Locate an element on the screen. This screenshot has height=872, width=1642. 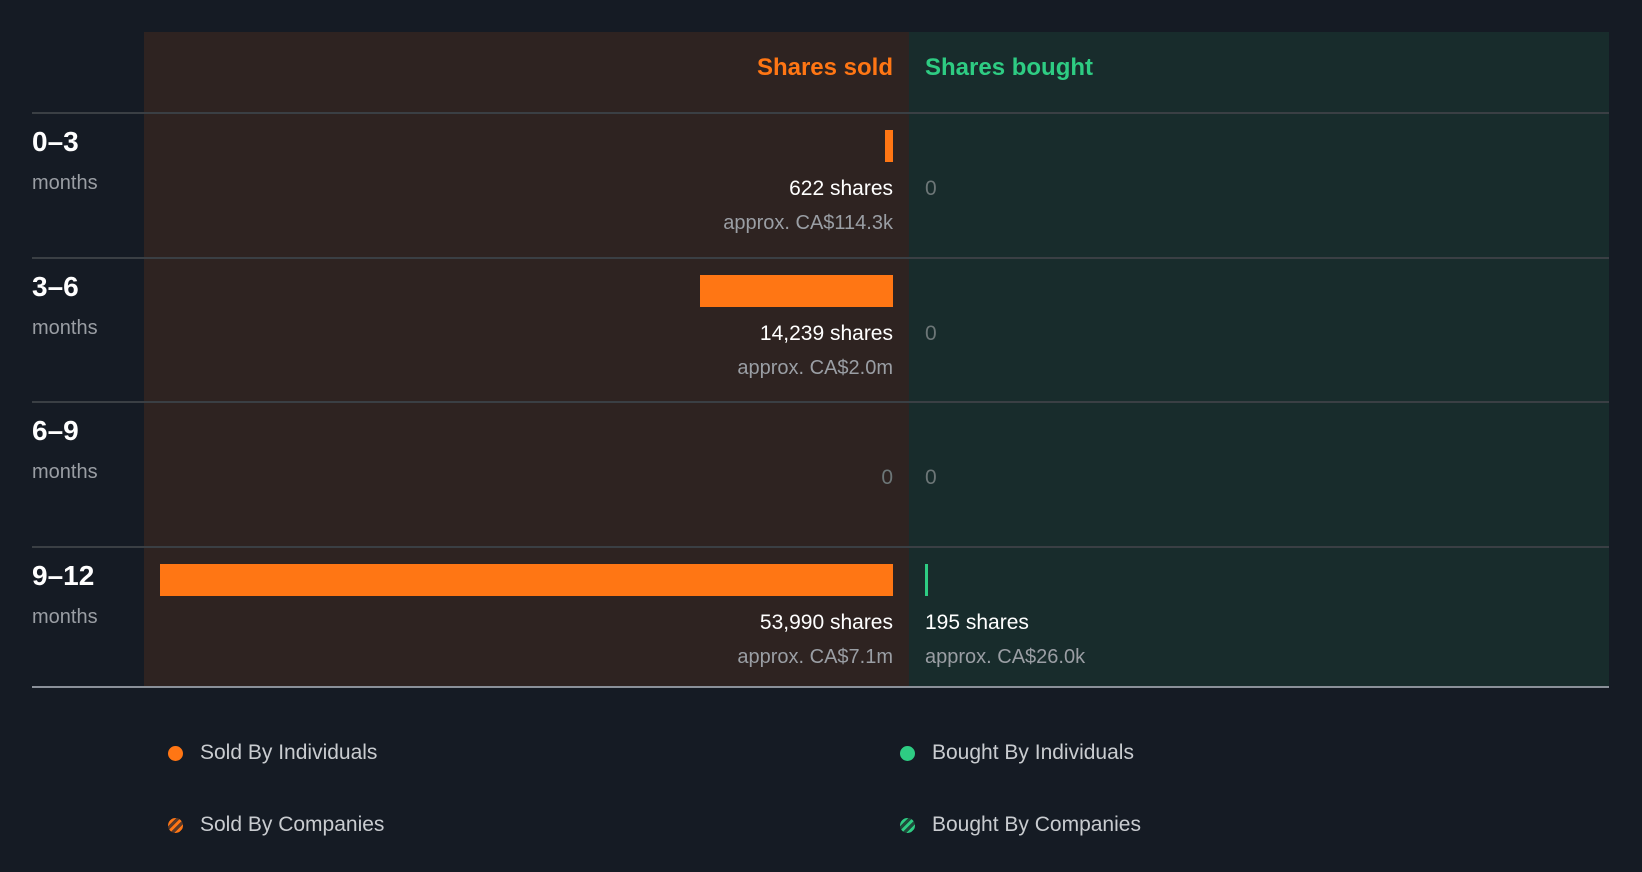
legend-item: Sold By Individuals is located at coordinates (272, 753).